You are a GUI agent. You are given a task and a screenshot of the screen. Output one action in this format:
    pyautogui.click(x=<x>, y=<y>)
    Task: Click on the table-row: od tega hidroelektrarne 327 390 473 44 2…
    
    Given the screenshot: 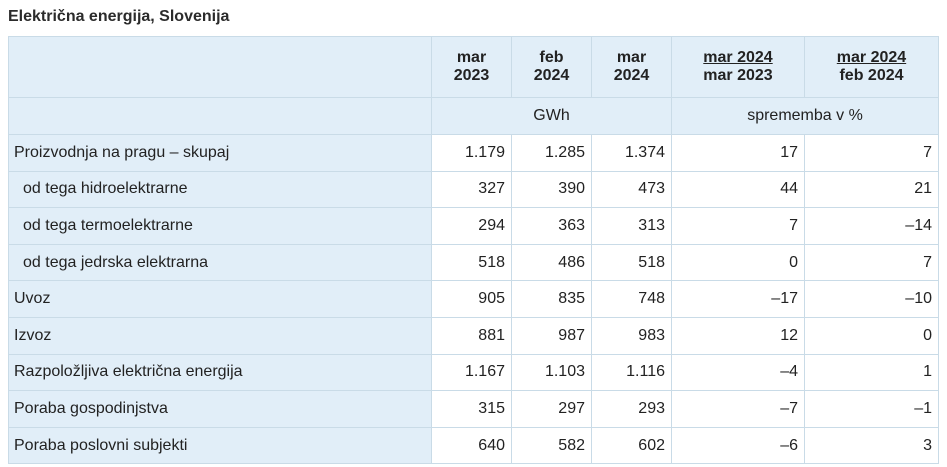 What is the action you would take?
    pyautogui.click(x=473, y=189)
    